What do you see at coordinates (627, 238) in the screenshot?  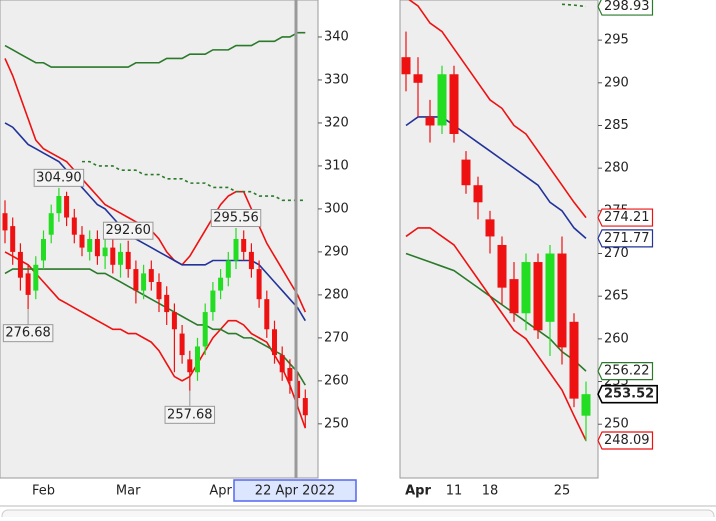 I see `value-flag: 271.77` at bounding box center [627, 238].